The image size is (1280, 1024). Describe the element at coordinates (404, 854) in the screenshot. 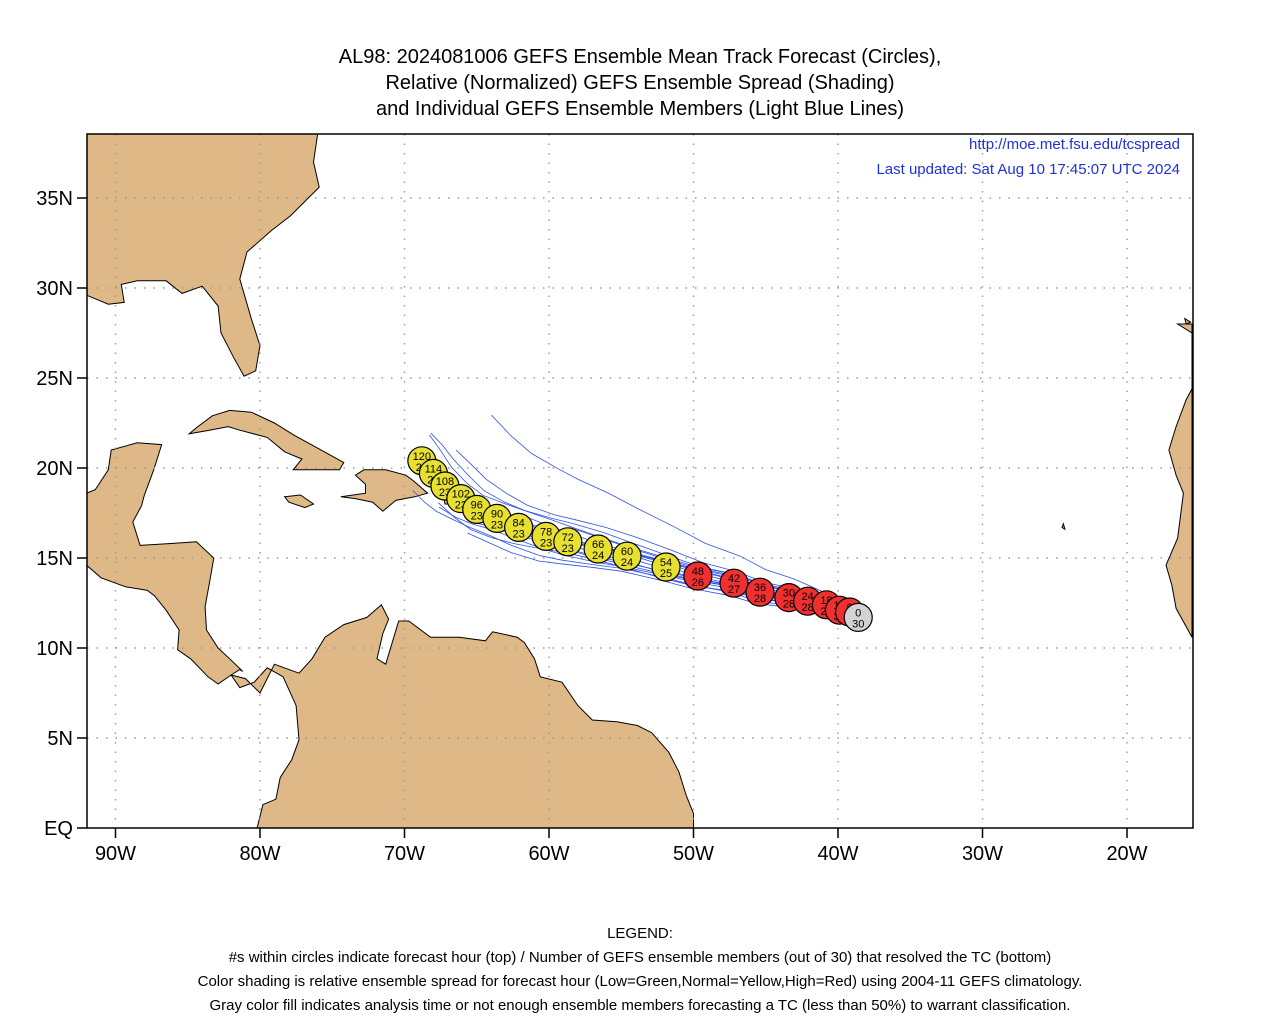

I see `lon-tick-label: 70W` at that location.